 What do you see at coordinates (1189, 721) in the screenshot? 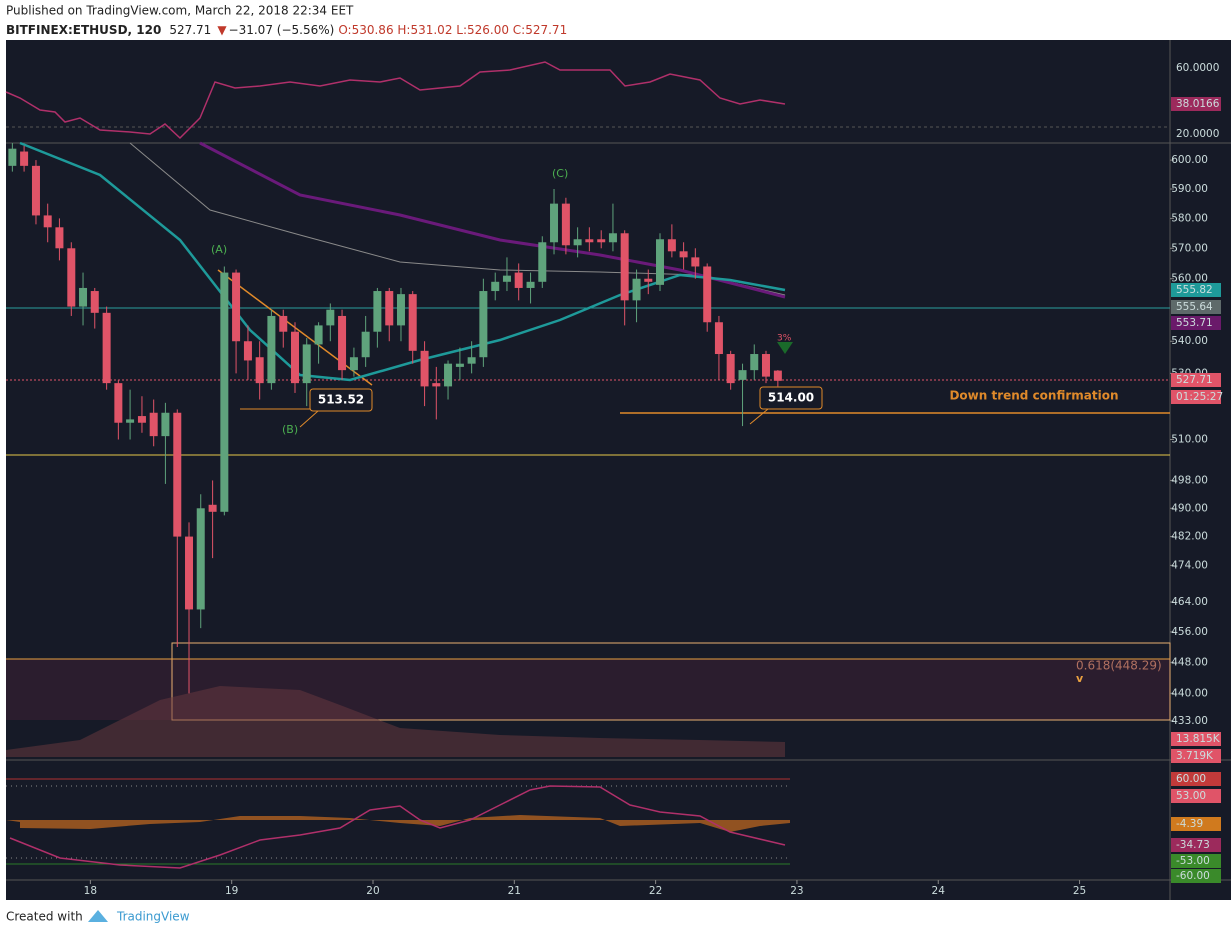
I see `y-tick-label: 433.00` at bounding box center [1189, 721].